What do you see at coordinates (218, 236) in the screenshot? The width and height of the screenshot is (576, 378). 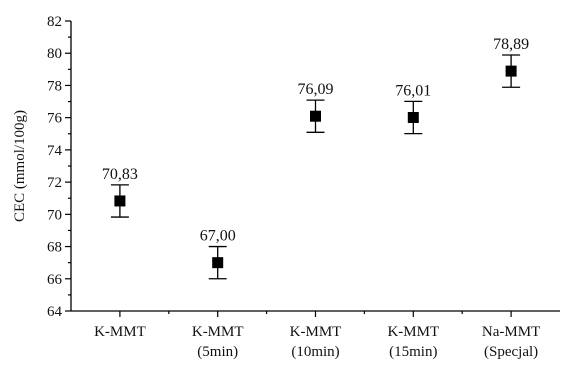 I see `data-label: 67,00` at bounding box center [218, 236].